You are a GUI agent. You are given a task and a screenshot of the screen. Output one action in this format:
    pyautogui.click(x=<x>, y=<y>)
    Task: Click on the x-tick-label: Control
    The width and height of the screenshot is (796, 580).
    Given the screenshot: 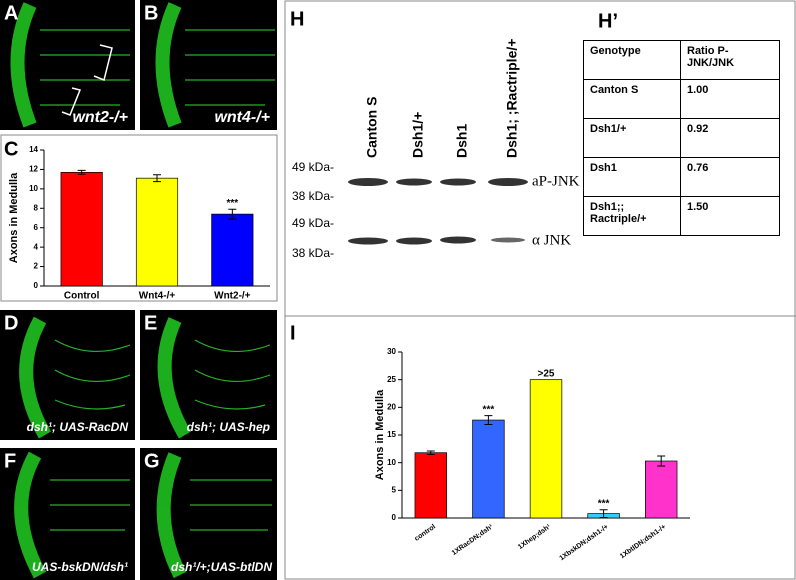 What is the action you would take?
    pyautogui.click(x=82, y=296)
    